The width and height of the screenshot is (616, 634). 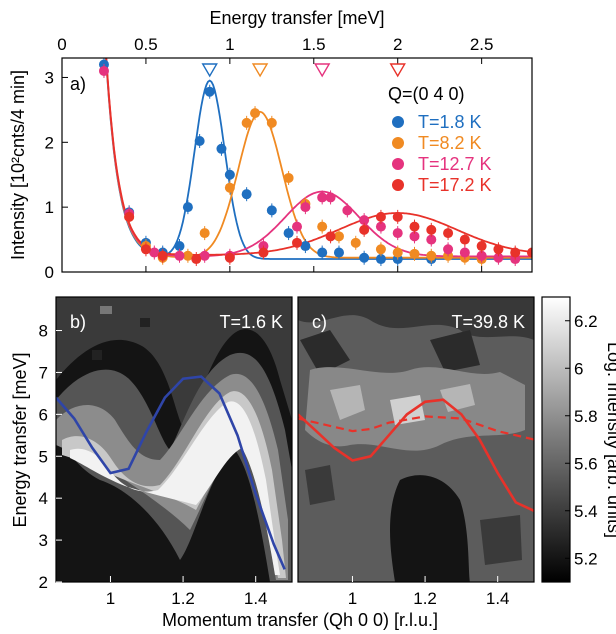 I want to click on ytick-label: 8, so click(x=43, y=331).